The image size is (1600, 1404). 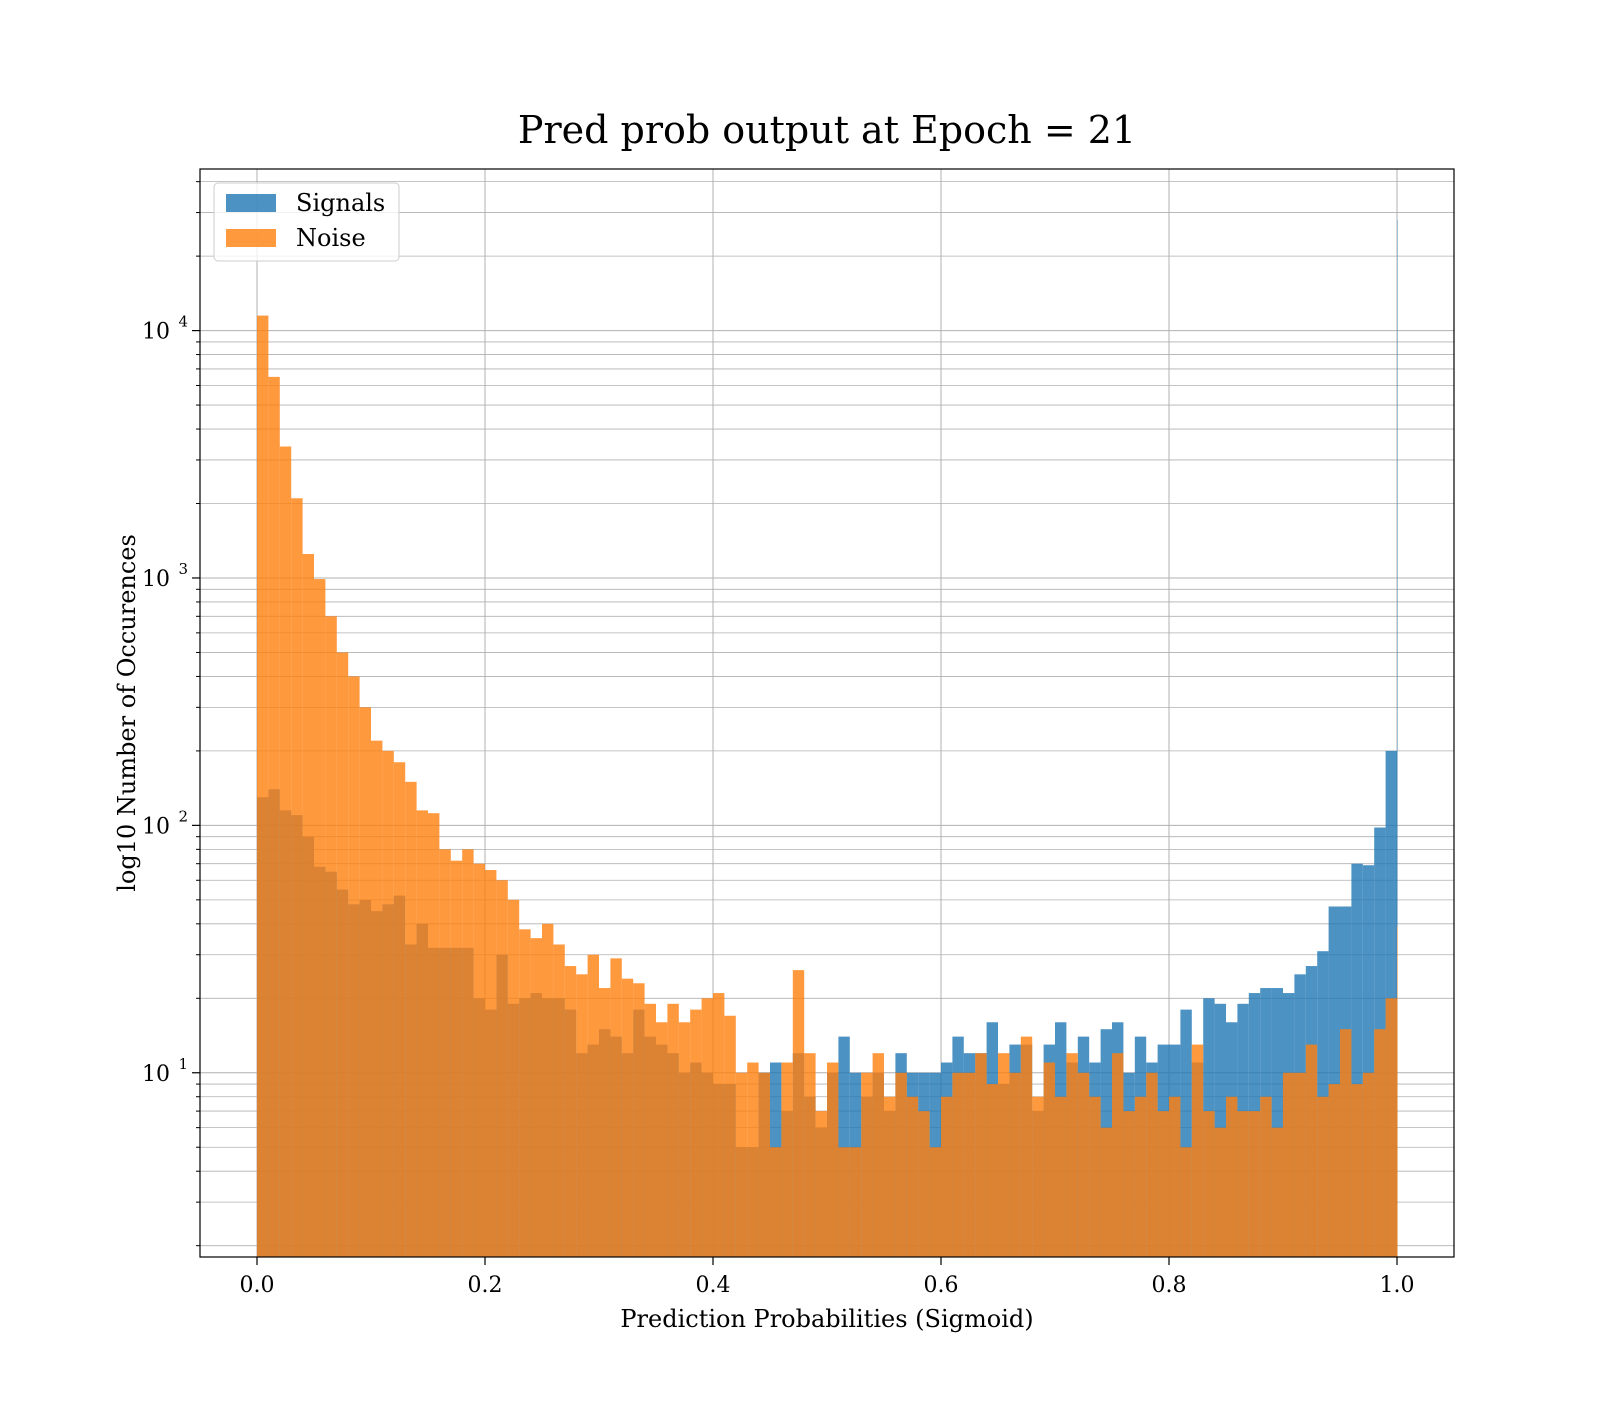 What do you see at coordinates (826, 1319) in the screenshot?
I see `x-axis-label: Prediction Probabilities (Sigmoid)` at bounding box center [826, 1319].